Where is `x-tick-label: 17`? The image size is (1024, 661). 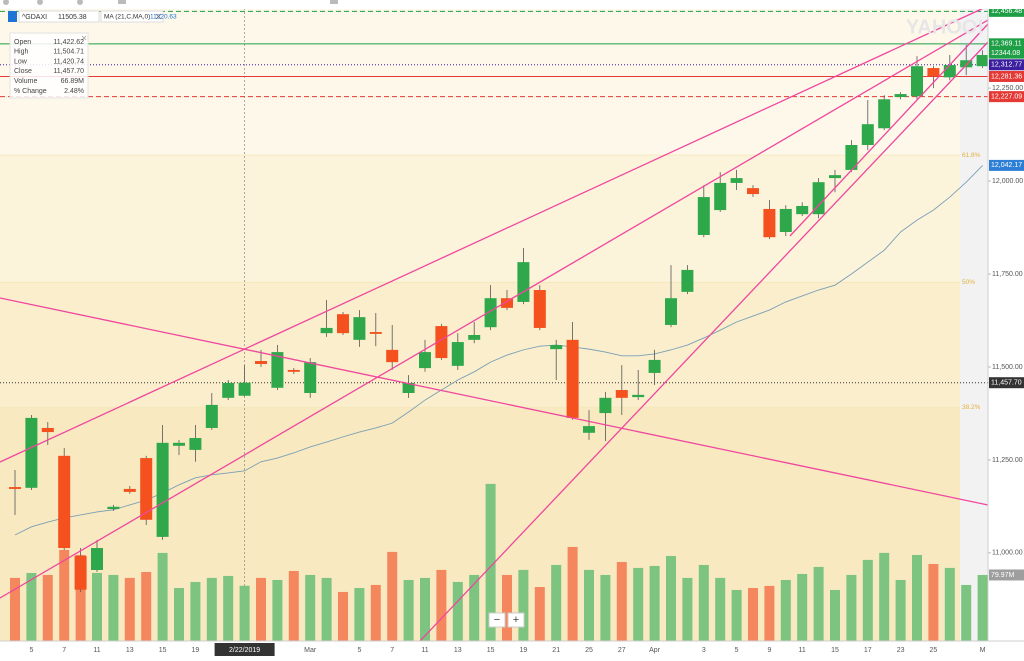 x-tick-label: 17 is located at coordinates (868, 650).